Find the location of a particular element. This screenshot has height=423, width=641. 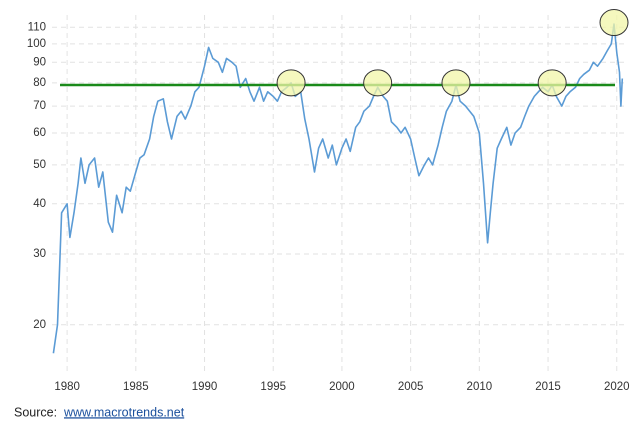

y-tick-label: 90 is located at coordinates (39, 62).